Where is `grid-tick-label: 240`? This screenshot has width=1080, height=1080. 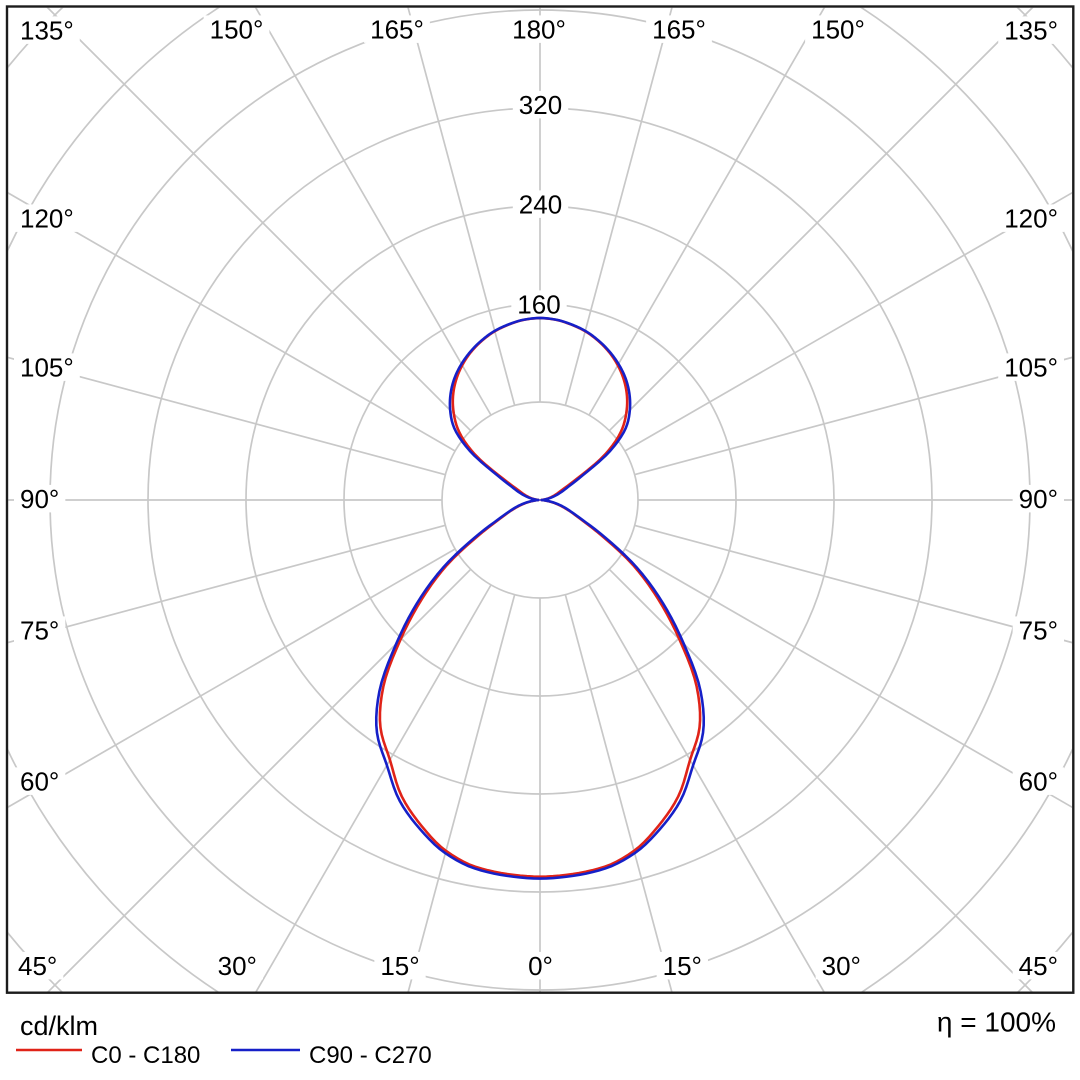
grid-tick-label: 240 is located at coordinates (540, 204).